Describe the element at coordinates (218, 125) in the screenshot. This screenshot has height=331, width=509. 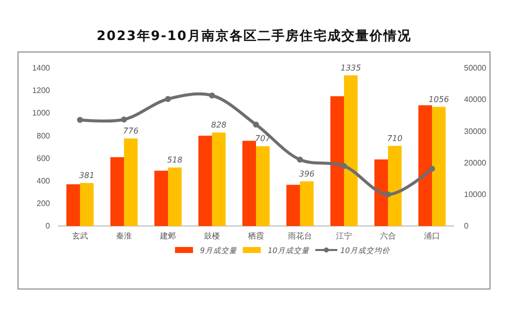
I see `data-label: 828` at that location.